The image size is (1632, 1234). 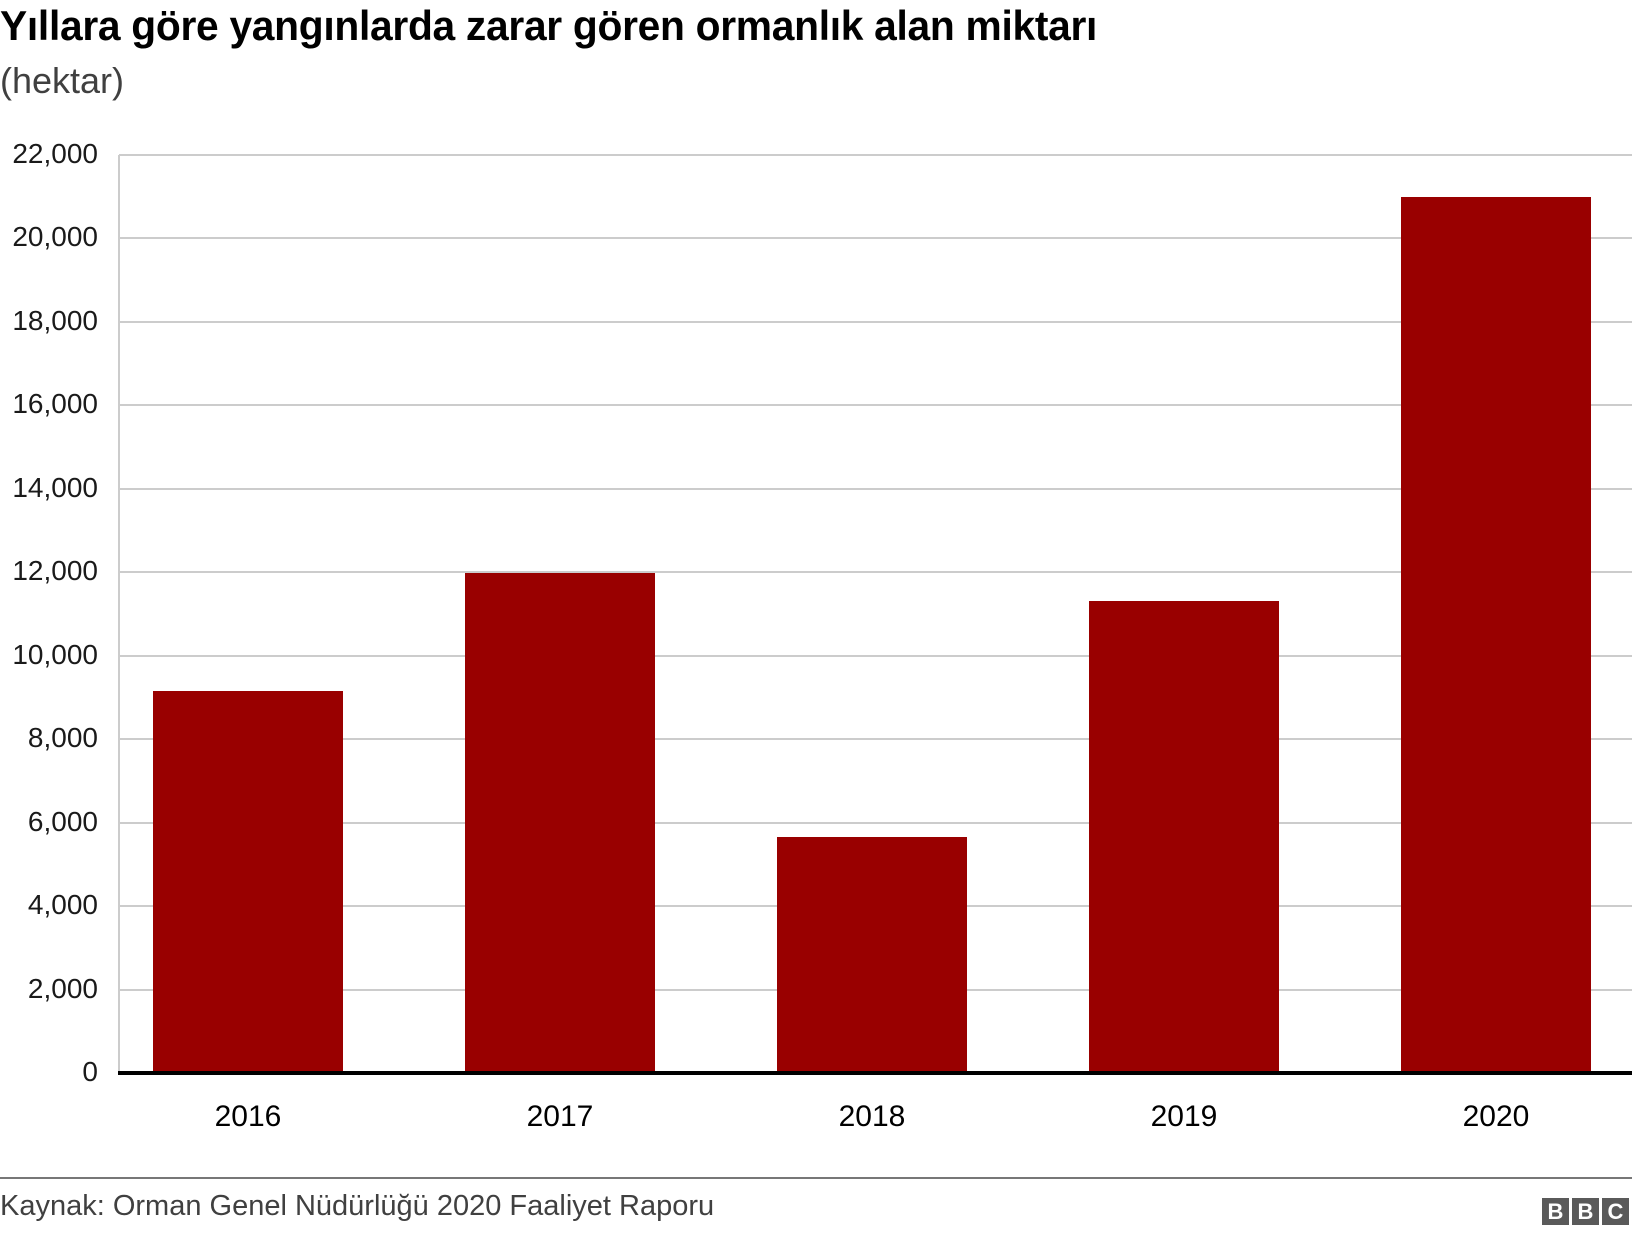 What do you see at coordinates (1184, 1116) in the screenshot?
I see `x-tick-label: 2019` at bounding box center [1184, 1116].